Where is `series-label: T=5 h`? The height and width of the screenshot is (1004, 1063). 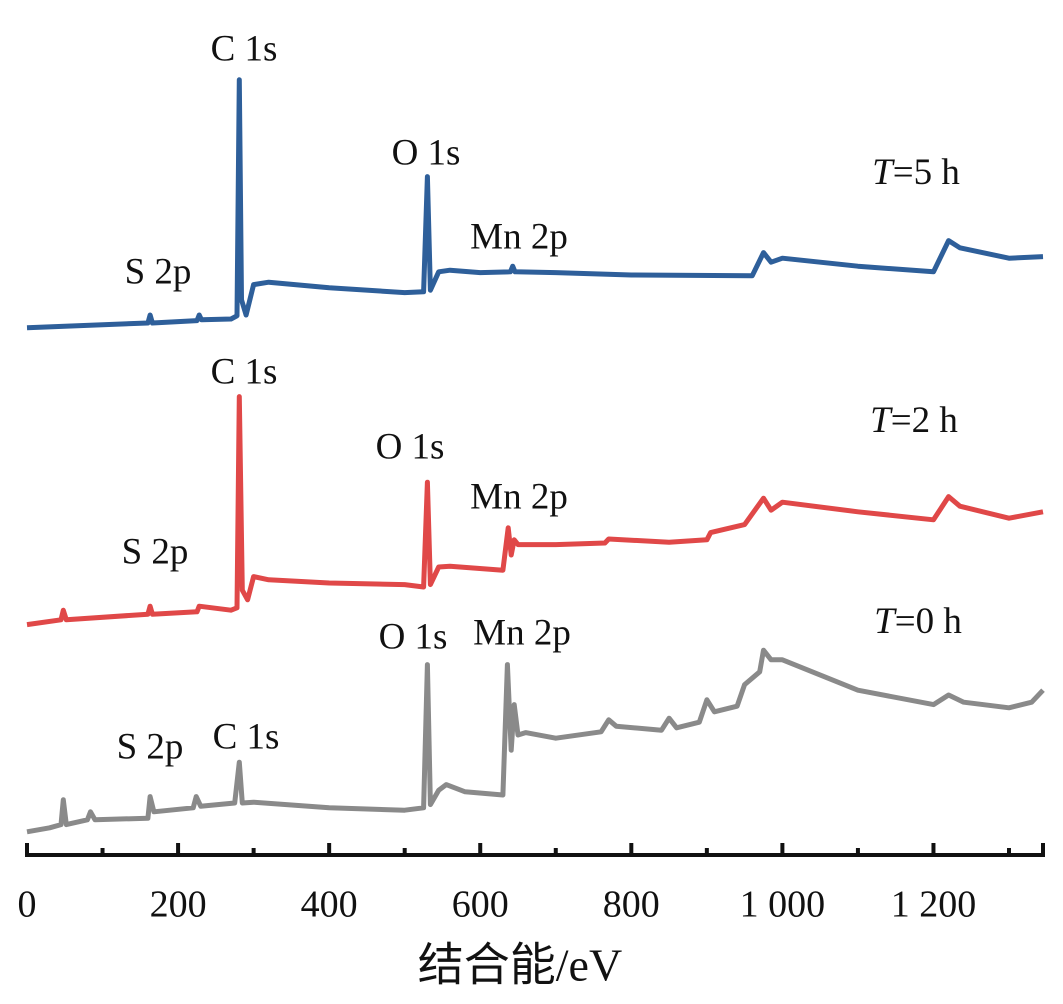 series-label: T=5 h is located at coordinates (916, 172).